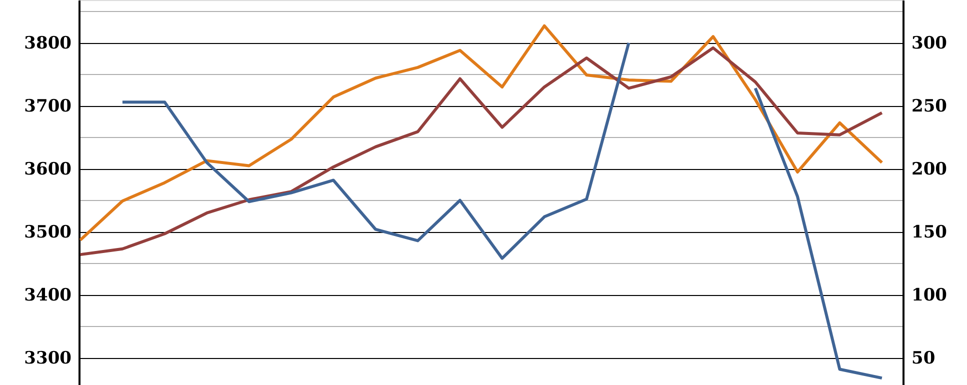 This screenshot has width=967, height=385. I want to click on y2-tick-label: 200, so click(930, 169).